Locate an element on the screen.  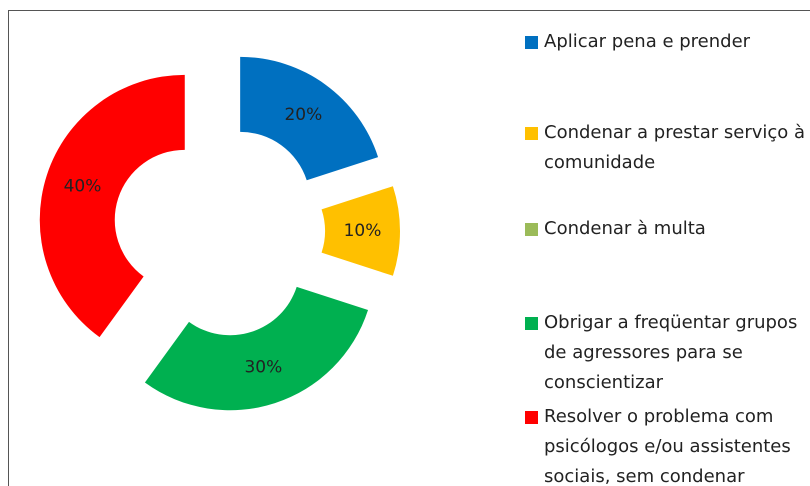
legend-label: Condenar à multa is located at coordinates (625, 228).